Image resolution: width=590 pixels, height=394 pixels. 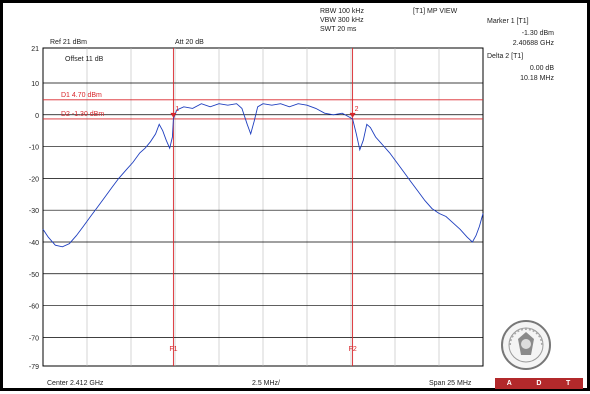 What do you see at coordinates (84, 59) in the screenshot?
I see `offset-label: Offset 11 dB` at bounding box center [84, 59].